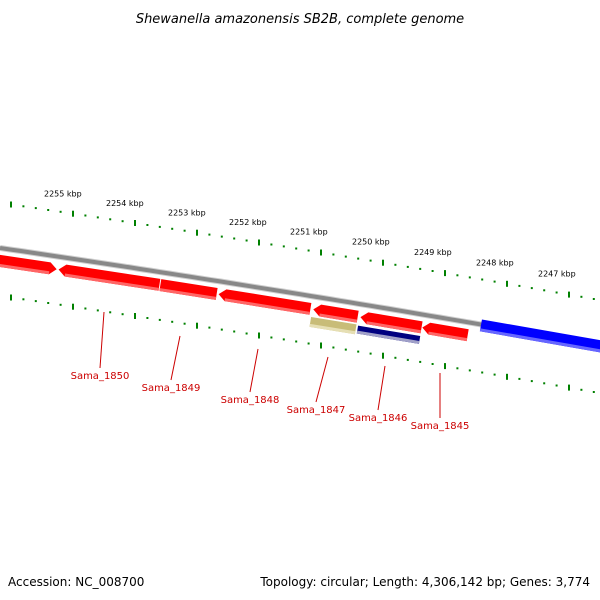  Describe the element at coordinates (433, 252) in the screenshot. I see `kbp-label: 2249 kbp` at that location.